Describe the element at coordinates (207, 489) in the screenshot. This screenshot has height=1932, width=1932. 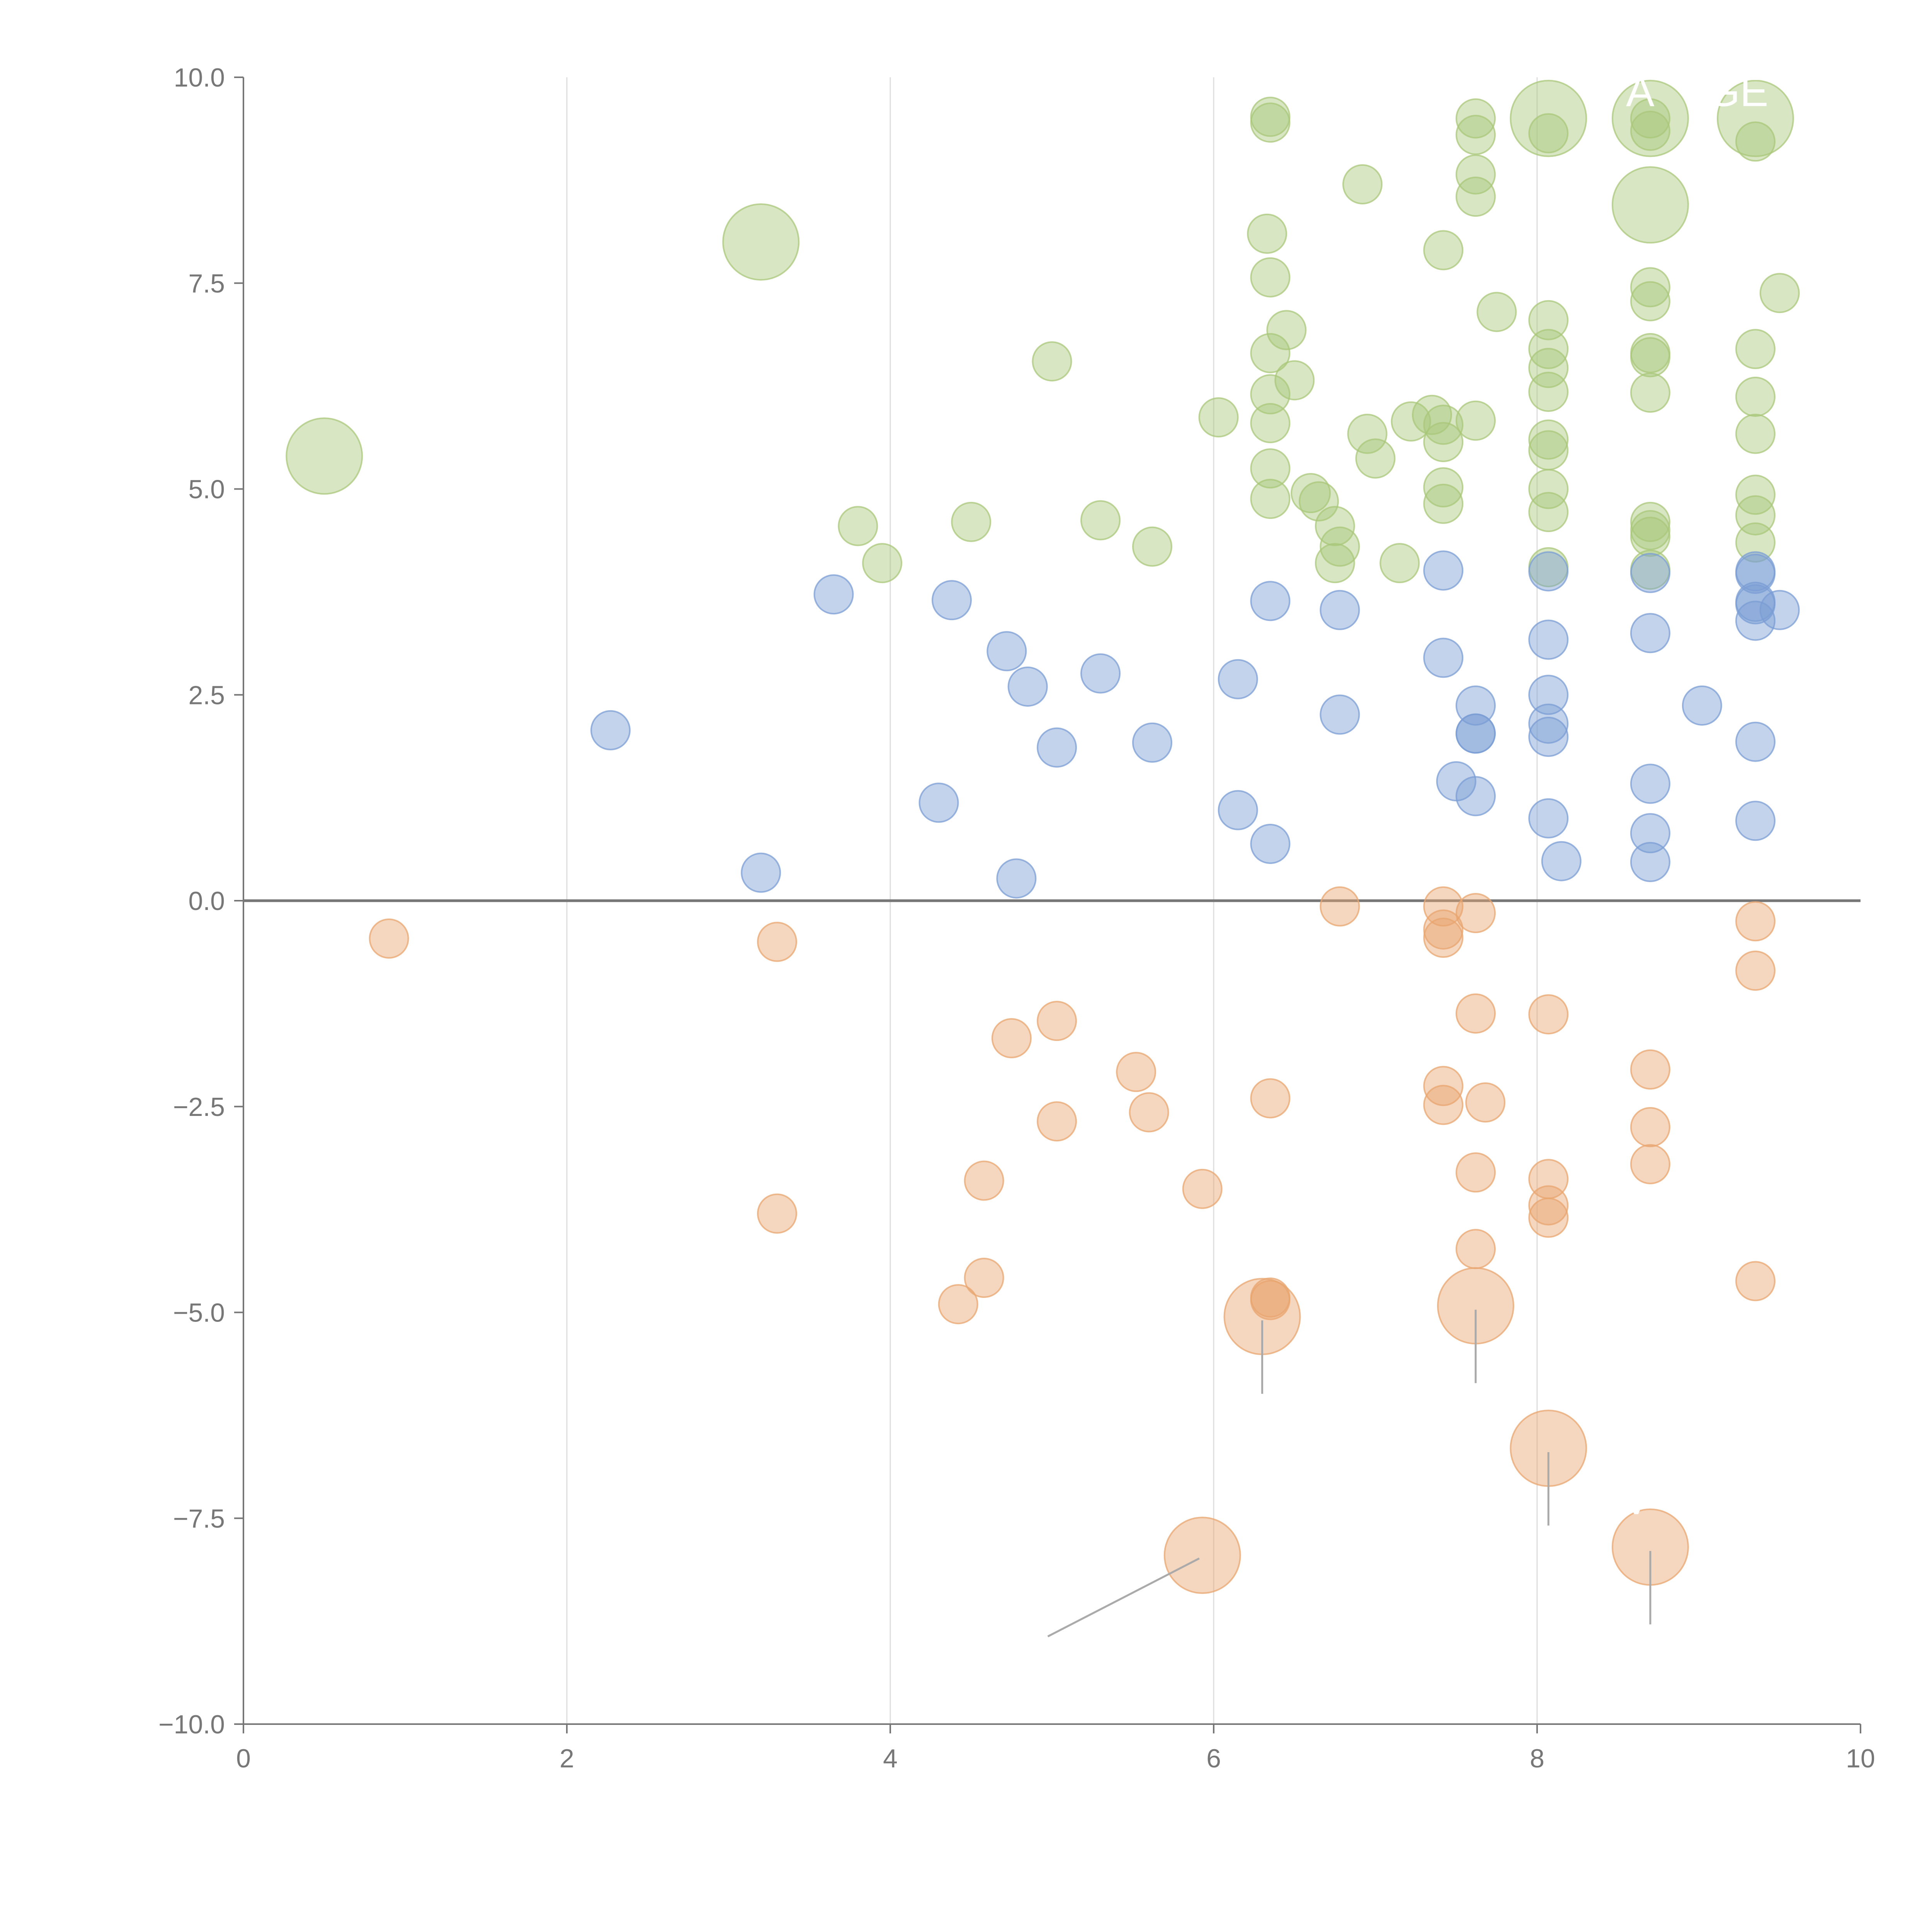
I see `y-tick-label: 5.0` at that location.